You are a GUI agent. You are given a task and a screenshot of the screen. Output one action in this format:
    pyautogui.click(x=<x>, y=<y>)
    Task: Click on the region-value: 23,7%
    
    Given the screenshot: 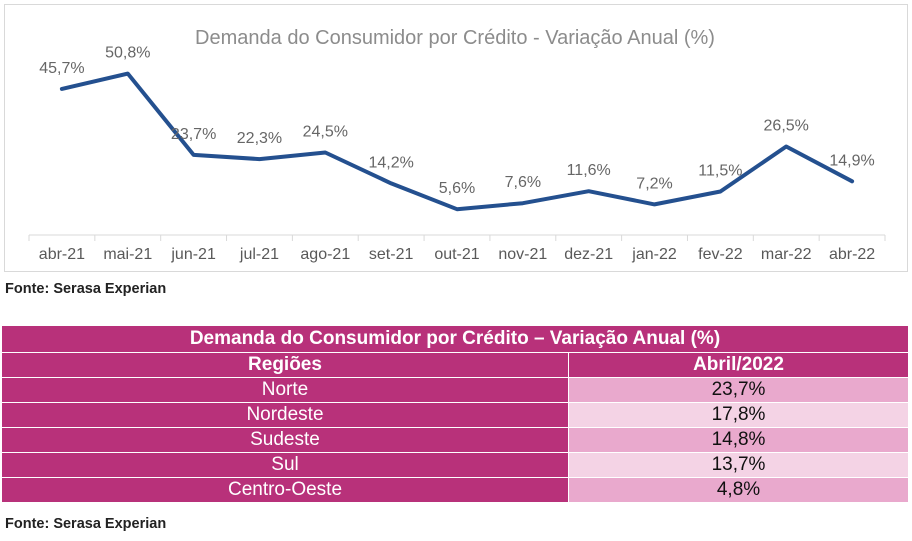 What is the action you would take?
    pyautogui.click(x=738, y=390)
    